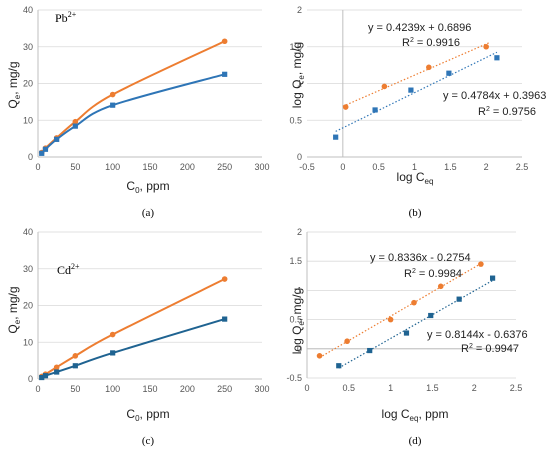  I want to click on panel-b-xlabel: log Ceq, so click(415, 178).